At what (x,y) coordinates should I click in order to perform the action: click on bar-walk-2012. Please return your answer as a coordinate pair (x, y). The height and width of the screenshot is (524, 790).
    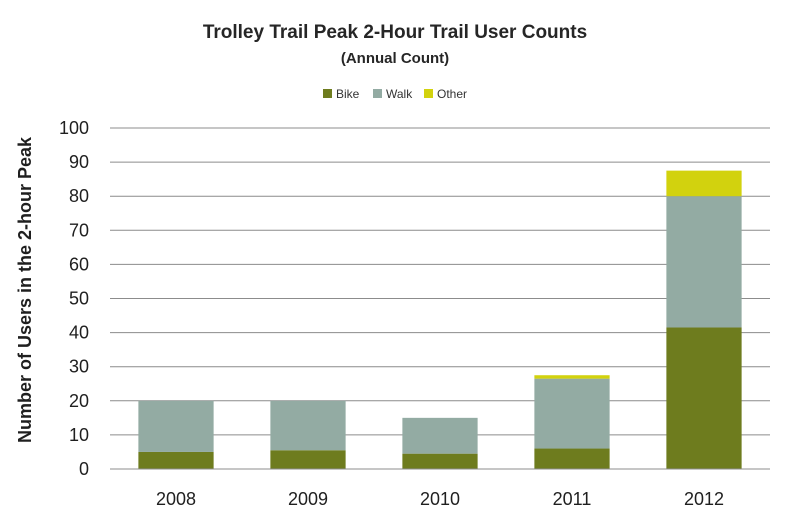
    Looking at the image, I should click on (704, 262).